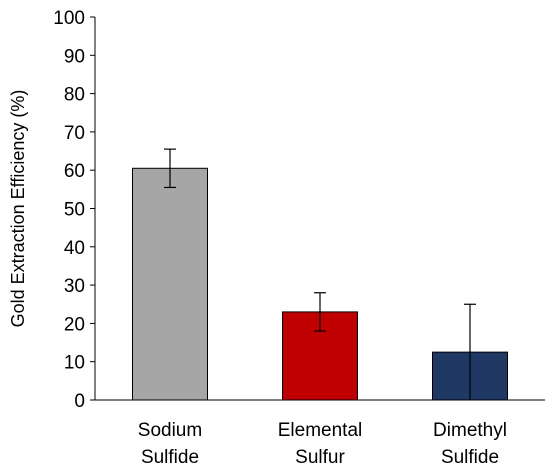  I want to click on category-label: Dimethyl Sulfide, so click(470, 444).